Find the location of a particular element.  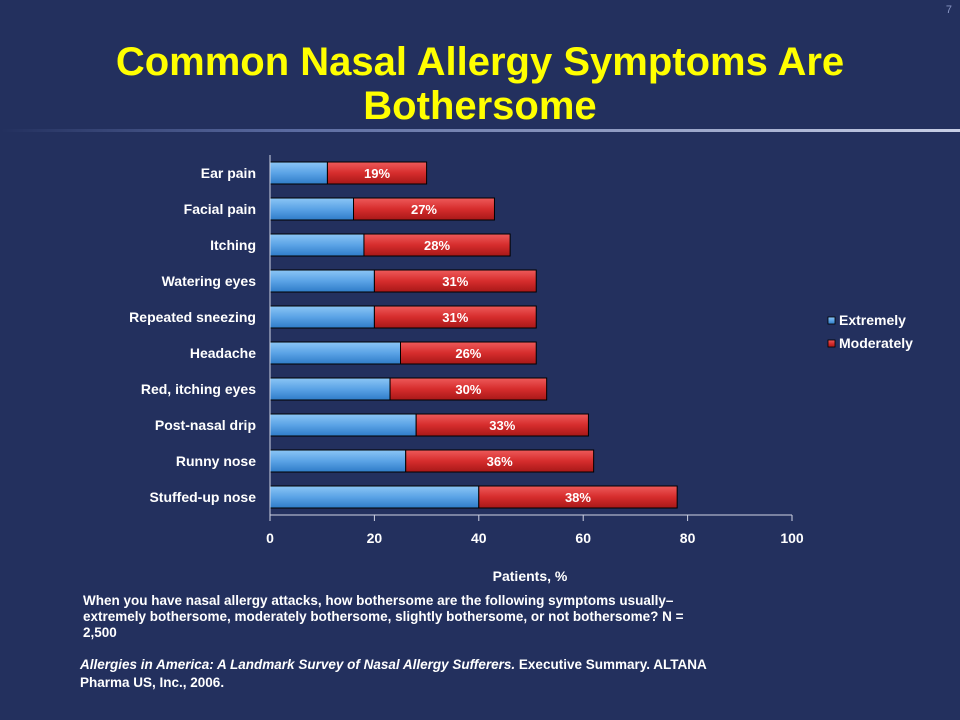

title-divider is located at coordinates (480, 130).